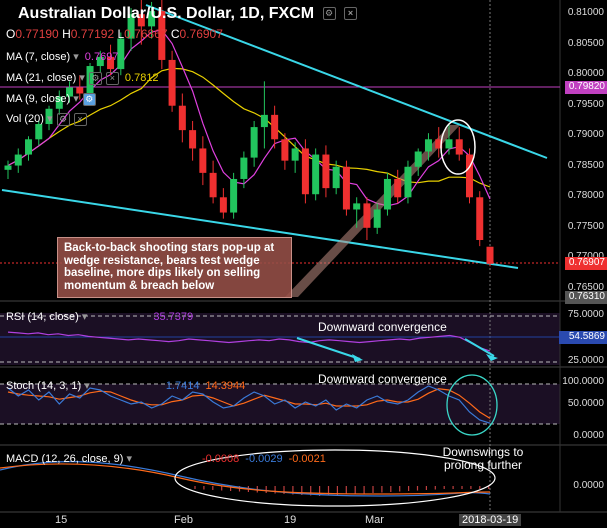 The height and width of the screenshot is (528, 607). Describe the element at coordinates (182, 386) in the screenshot. I see `stoch-k-value: 1.7414` at that location.